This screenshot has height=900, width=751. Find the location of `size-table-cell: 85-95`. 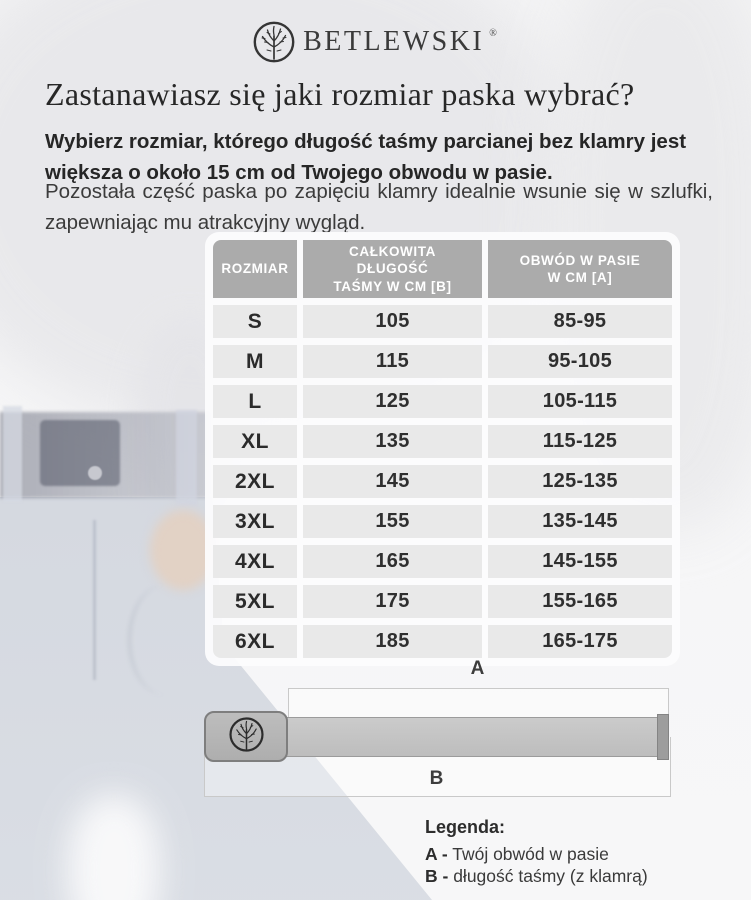

size-table-cell: 85-95 is located at coordinates (580, 321).